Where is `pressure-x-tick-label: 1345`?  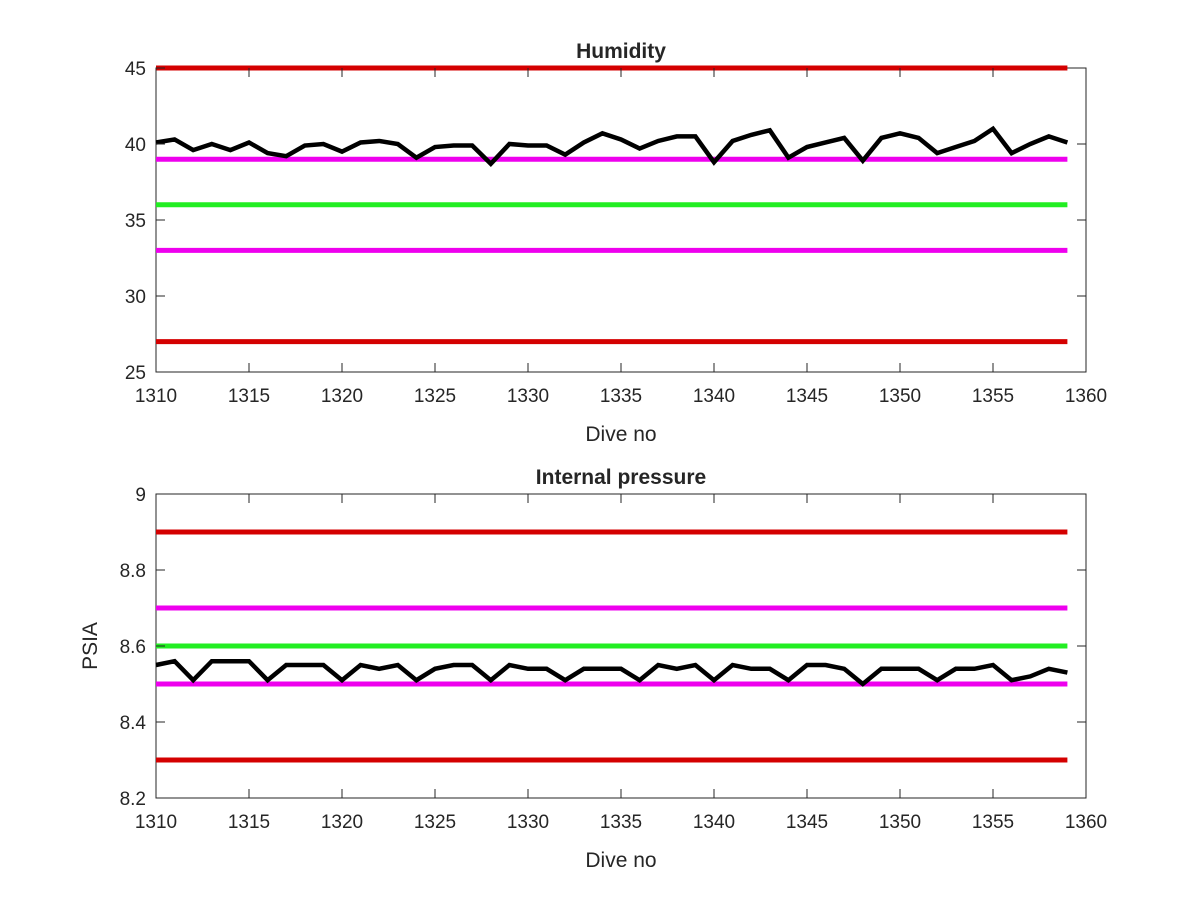
pressure-x-tick-label: 1345 is located at coordinates (807, 822).